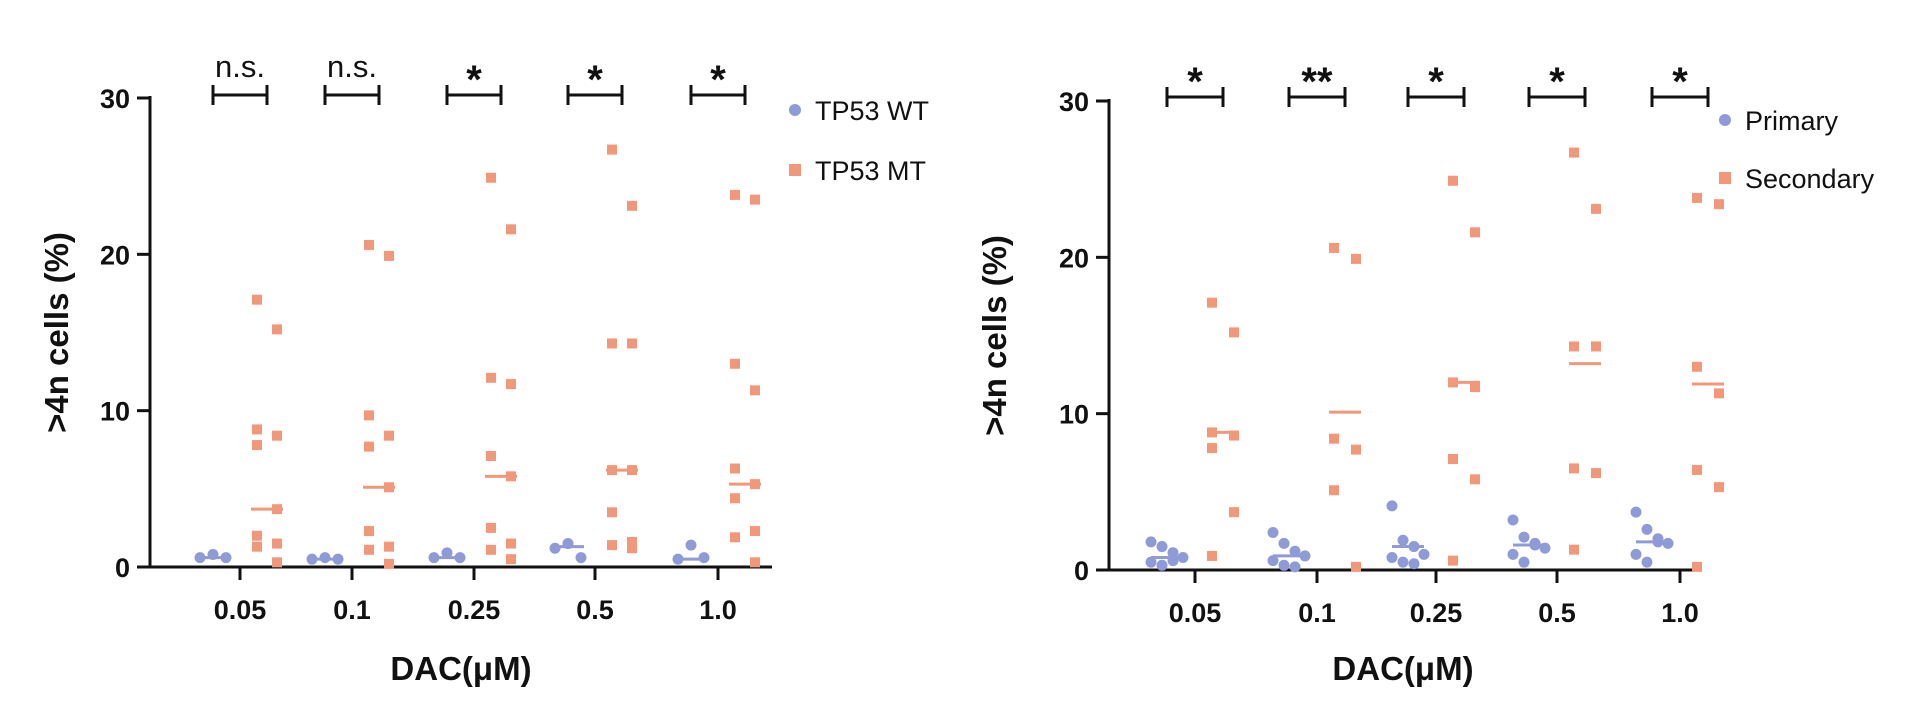  I want to click on legend-label: Primary, so click(1791, 121).